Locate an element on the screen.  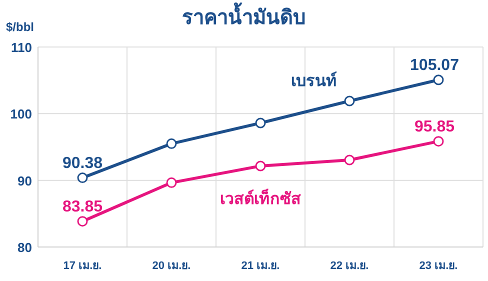
data-label: 105.07 is located at coordinates (435, 65).